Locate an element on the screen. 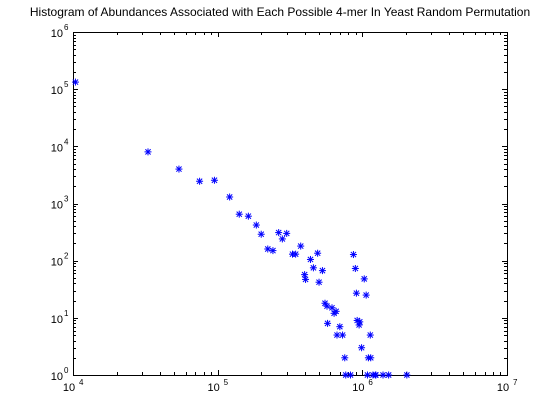 This screenshot has height=420, width=560. y-tick-label-exponent: 6 is located at coordinates (66, 27).